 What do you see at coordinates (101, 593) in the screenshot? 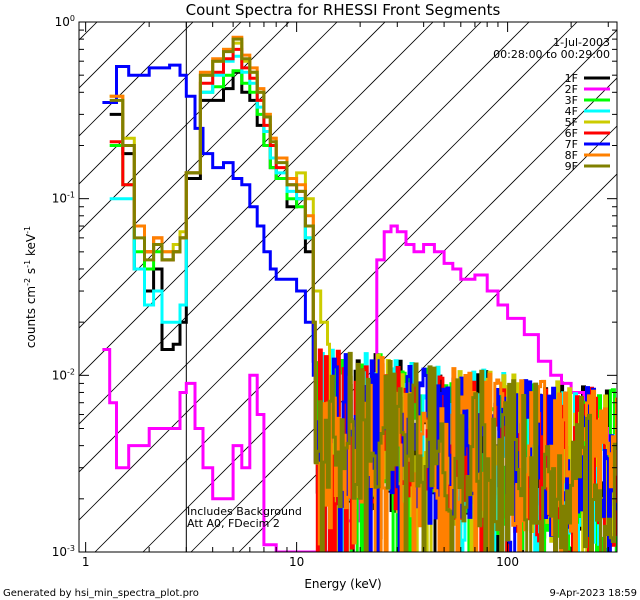
I see `generated-by-footer: Generated by hsi_min_spectra_plot.pro` at bounding box center [101, 593].